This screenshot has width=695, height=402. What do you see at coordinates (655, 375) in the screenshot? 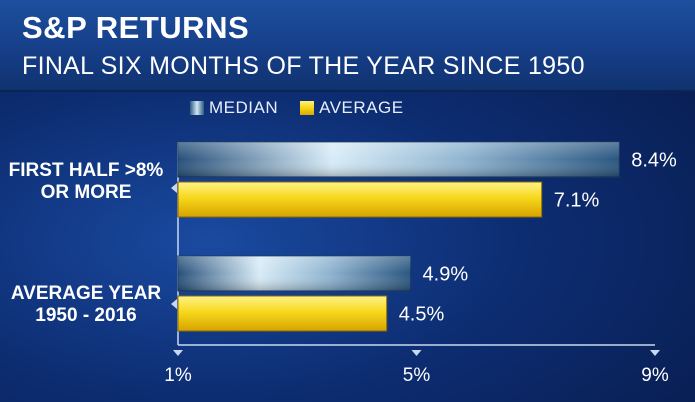
I see `x-tick-label-2: 9%` at bounding box center [655, 375].